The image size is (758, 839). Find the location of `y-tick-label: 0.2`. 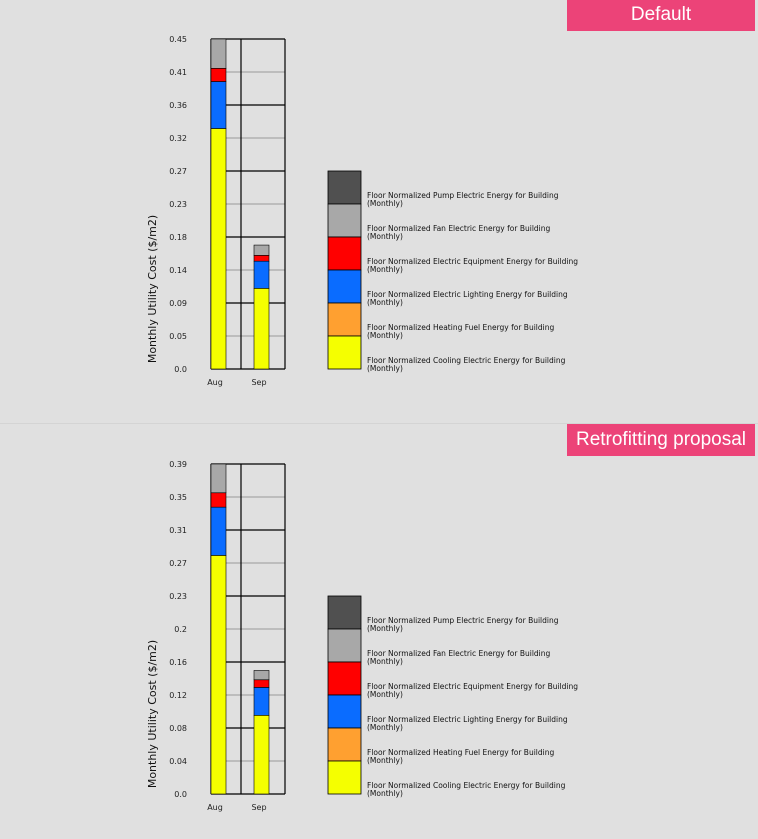

y-tick-label: 0.2 is located at coordinates (180, 629).